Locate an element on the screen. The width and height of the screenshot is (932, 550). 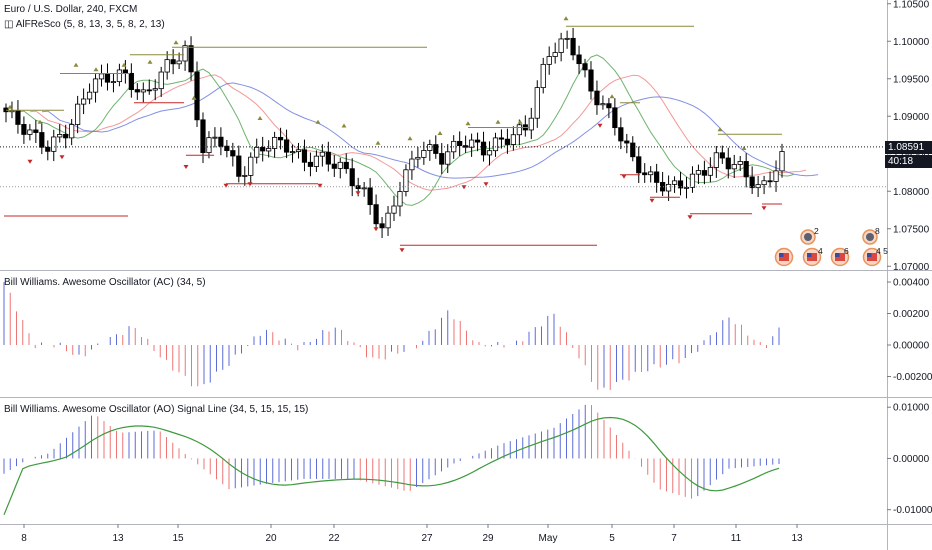
indicator-icon: ◫ is located at coordinates (9, 24).